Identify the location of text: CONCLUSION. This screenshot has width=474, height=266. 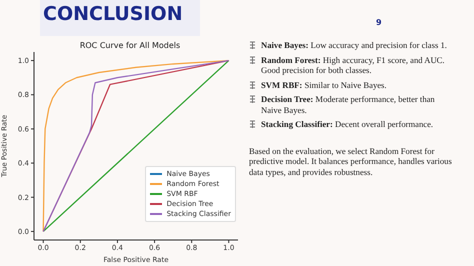
(113, 14).